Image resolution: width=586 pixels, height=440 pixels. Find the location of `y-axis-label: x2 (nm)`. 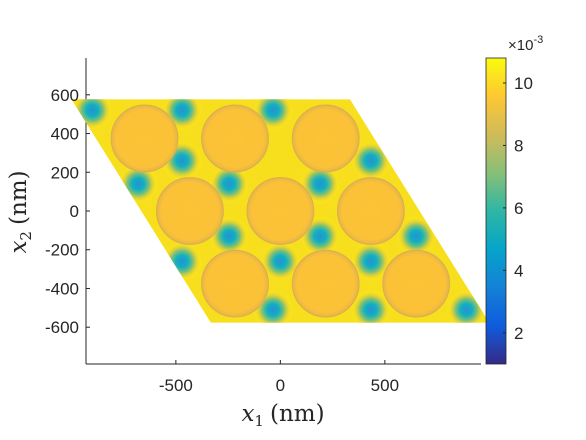

y-axis-label: x2 (nm) is located at coordinates (20, 211).